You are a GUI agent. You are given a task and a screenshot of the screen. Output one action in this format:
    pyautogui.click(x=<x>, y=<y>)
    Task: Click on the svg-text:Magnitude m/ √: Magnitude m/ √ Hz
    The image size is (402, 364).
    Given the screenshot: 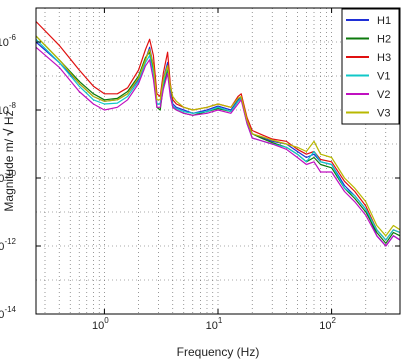 What is the action you would take?
    pyautogui.click(x=8, y=160)
    